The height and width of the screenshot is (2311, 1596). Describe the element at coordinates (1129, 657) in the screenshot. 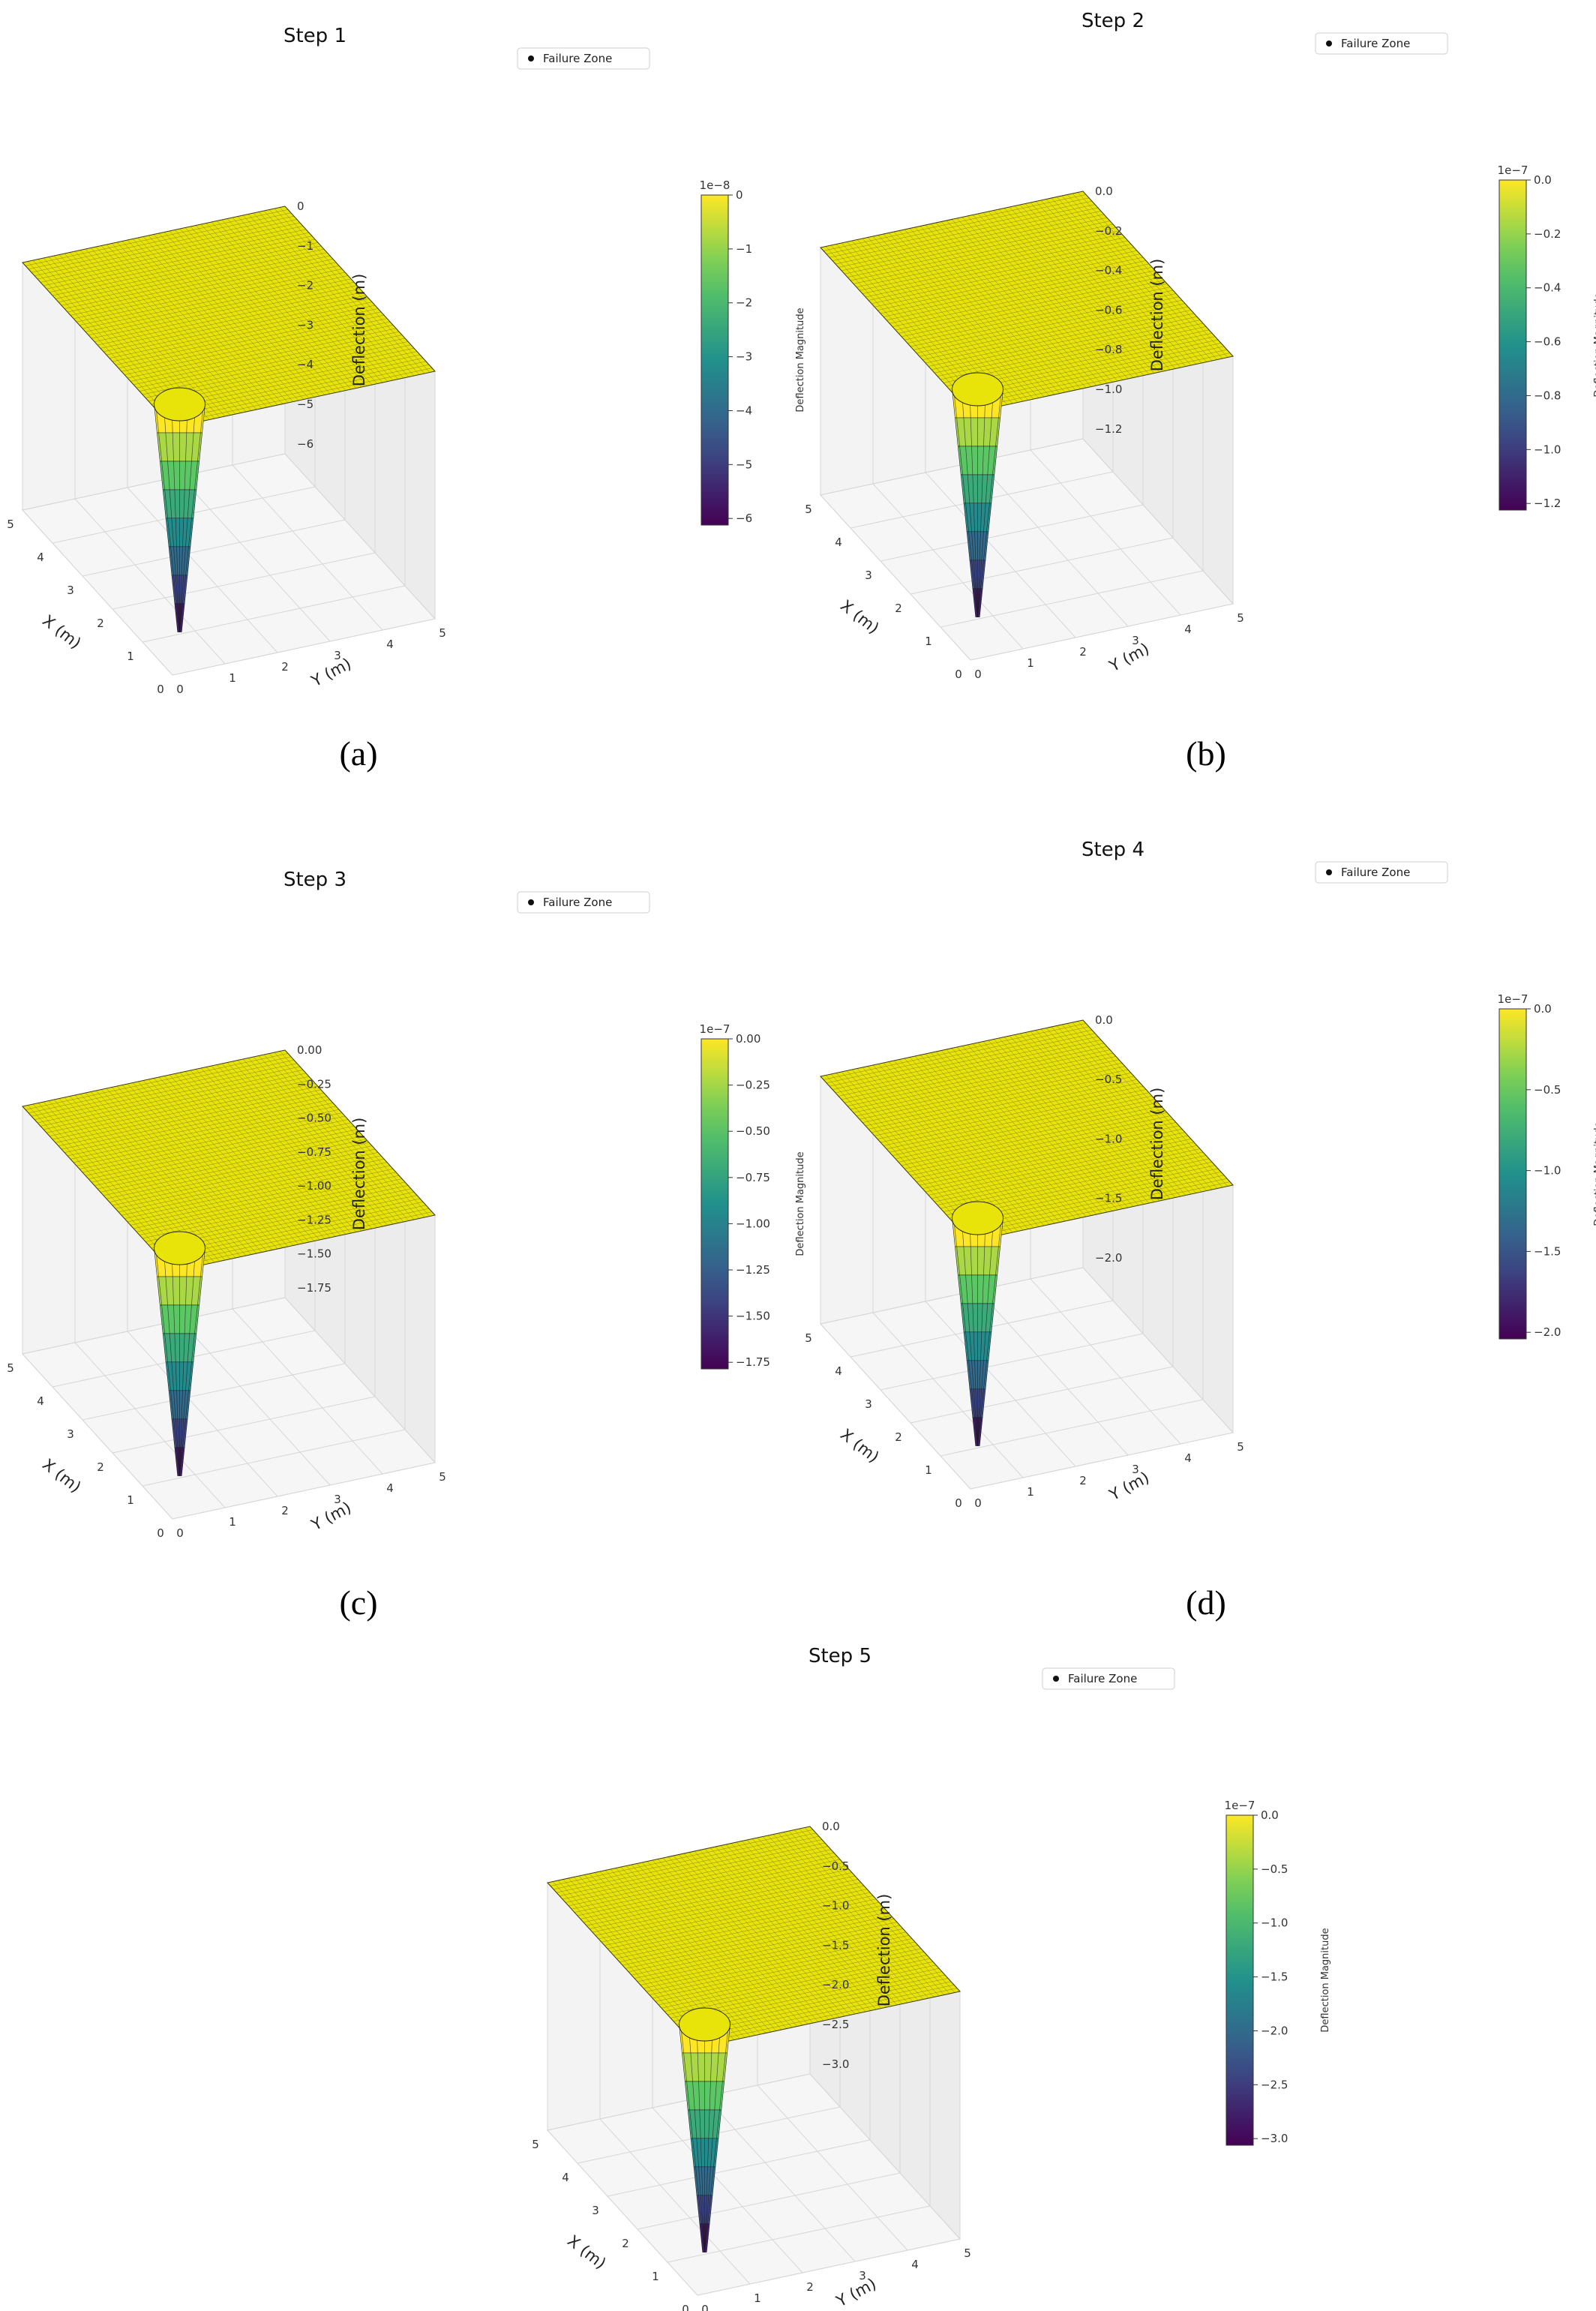

I see `y-axis-label: Y (m)` at that location.